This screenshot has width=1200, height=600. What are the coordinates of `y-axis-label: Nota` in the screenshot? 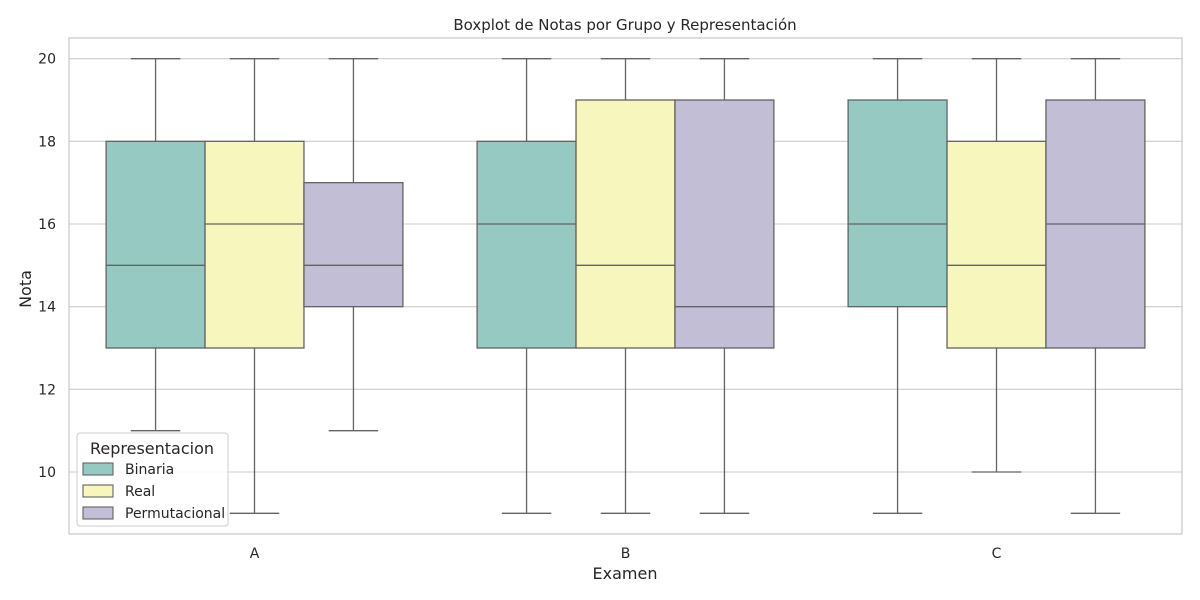 It's located at (25, 289).